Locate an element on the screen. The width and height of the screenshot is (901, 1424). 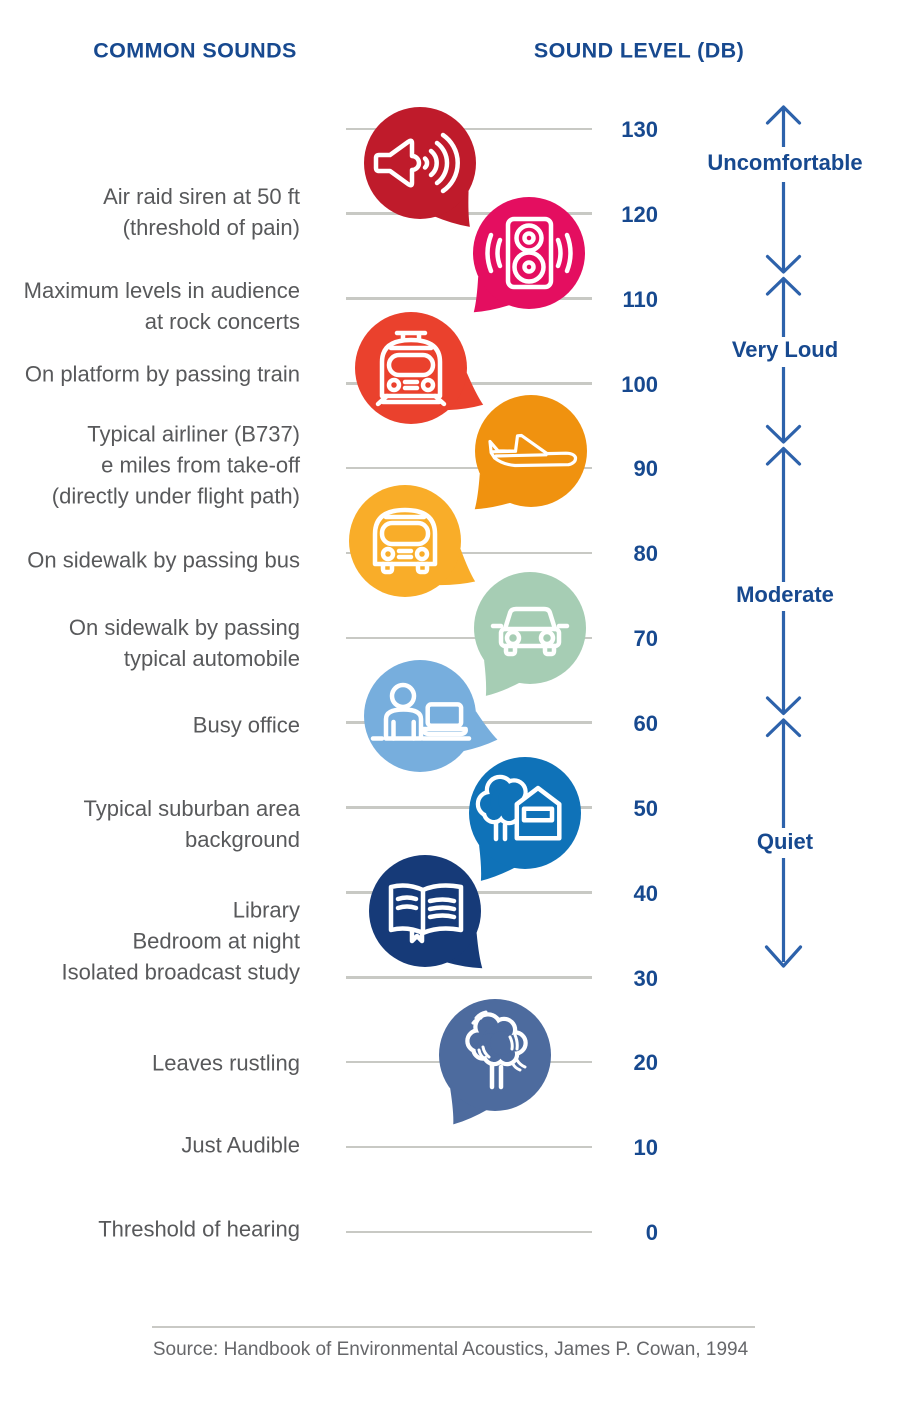
sound-label-10: Leaves rustling is located at coordinates (226, 1063).